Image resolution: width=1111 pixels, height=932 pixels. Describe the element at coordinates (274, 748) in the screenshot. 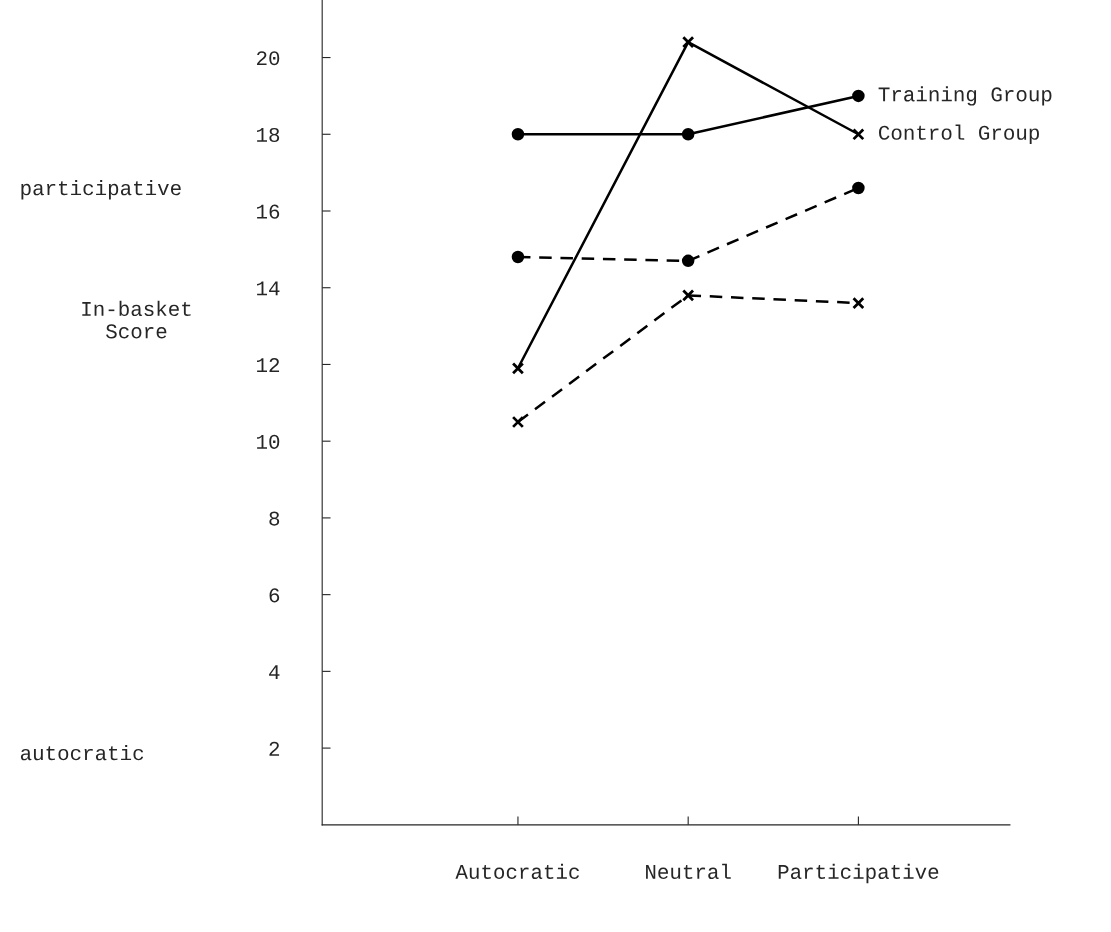

I see `y-tick-label: 2` at that location.